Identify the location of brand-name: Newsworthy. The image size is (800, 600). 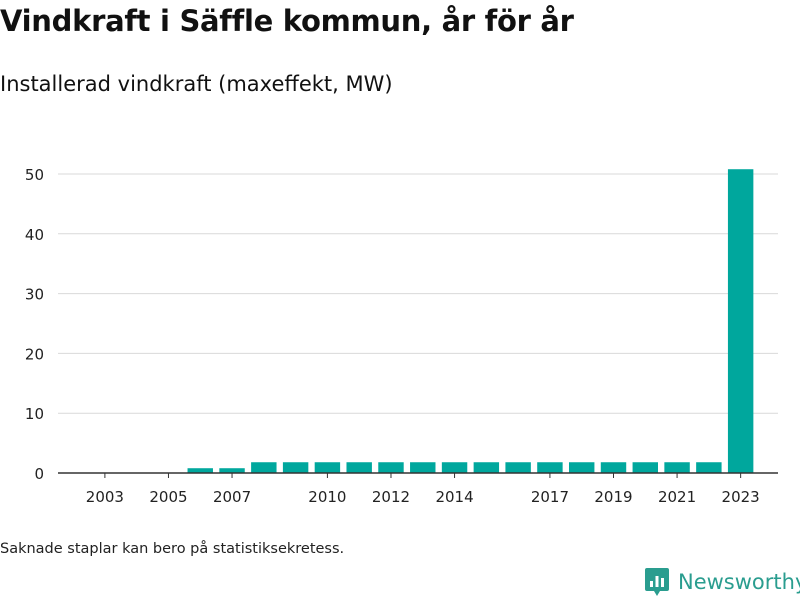
(739, 582).